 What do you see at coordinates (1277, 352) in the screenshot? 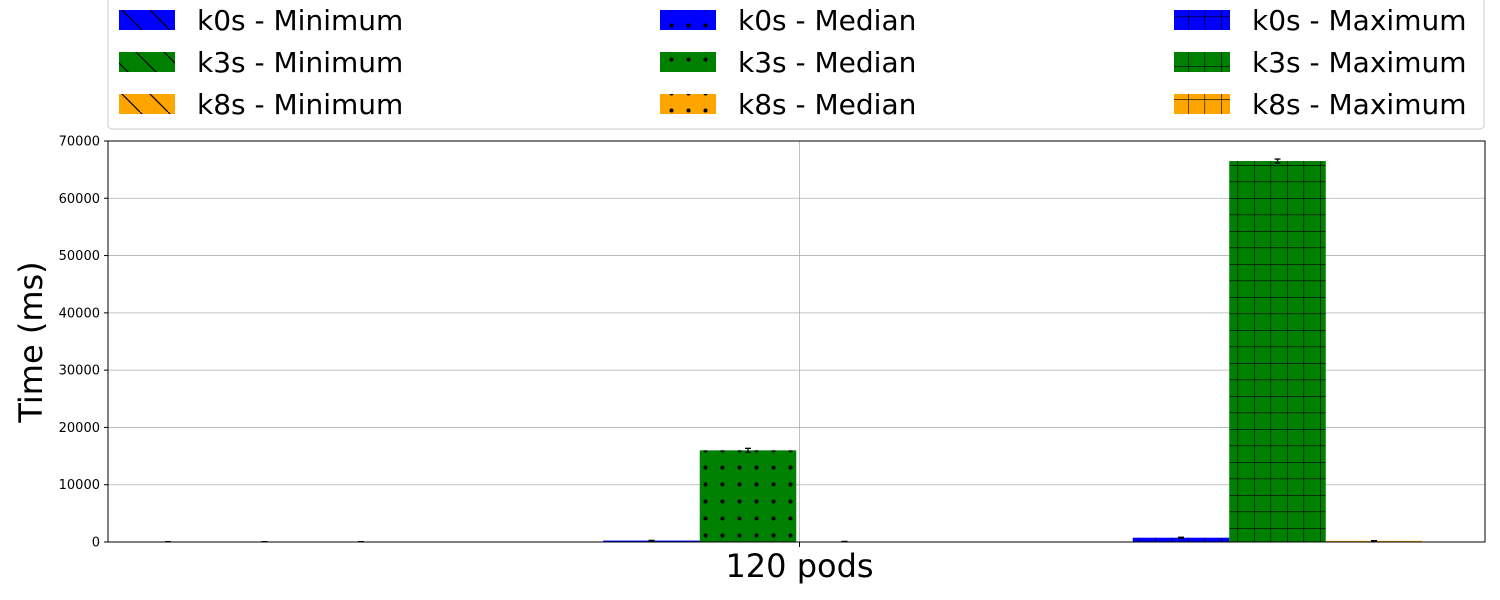
I see `bar-hatch-k3s-maximum` at bounding box center [1277, 352].